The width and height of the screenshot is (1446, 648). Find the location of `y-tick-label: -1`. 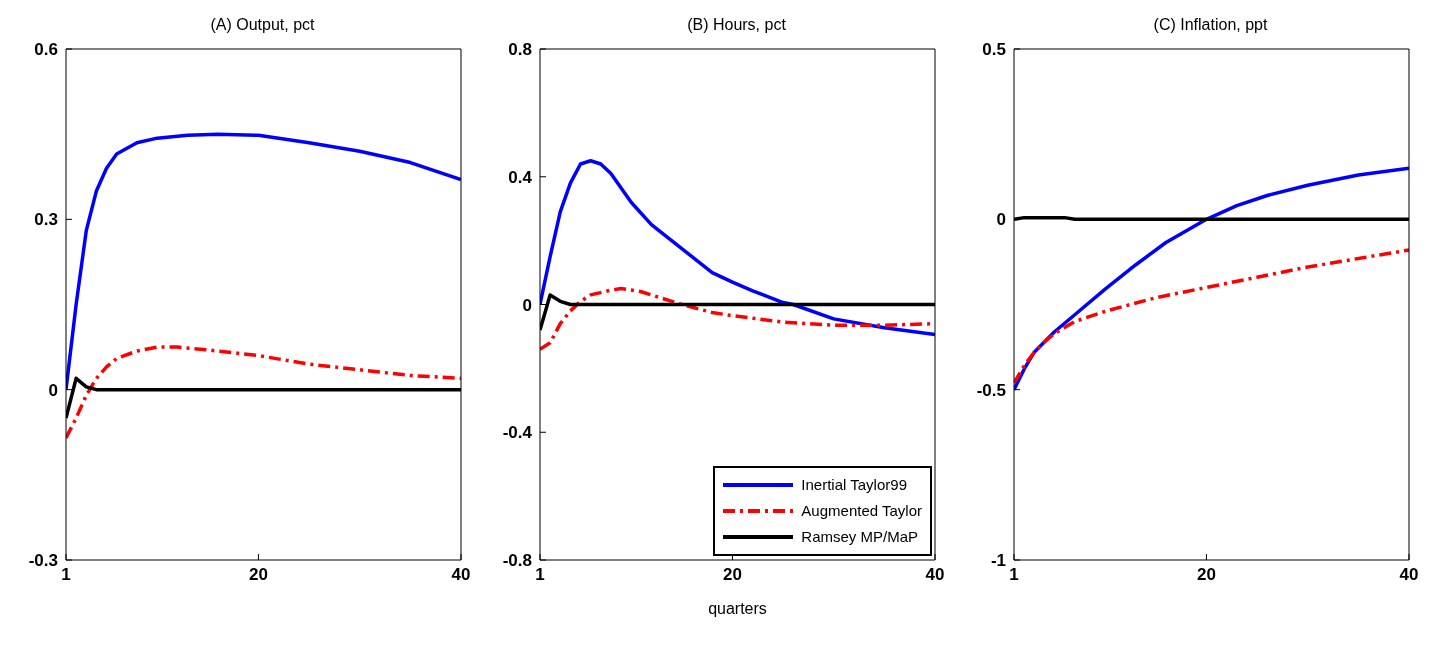

y-tick-label: -1 is located at coordinates (998, 561).